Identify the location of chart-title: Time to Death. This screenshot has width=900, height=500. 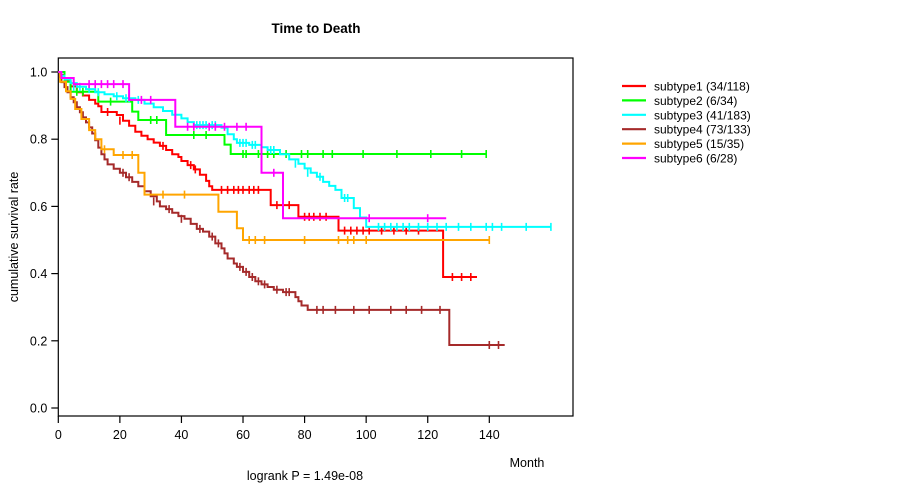
(315, 28).